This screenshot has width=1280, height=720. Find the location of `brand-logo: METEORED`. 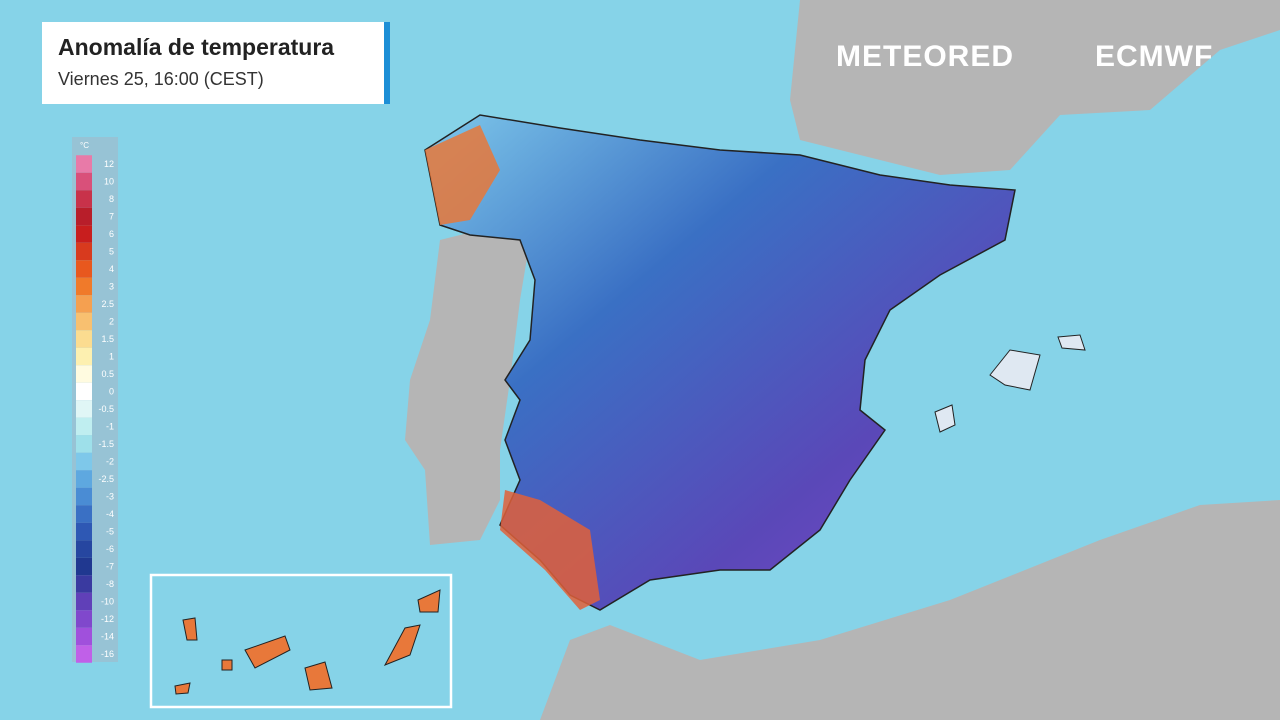

brand-logo: METEORED is located at coordinates (925, 56).